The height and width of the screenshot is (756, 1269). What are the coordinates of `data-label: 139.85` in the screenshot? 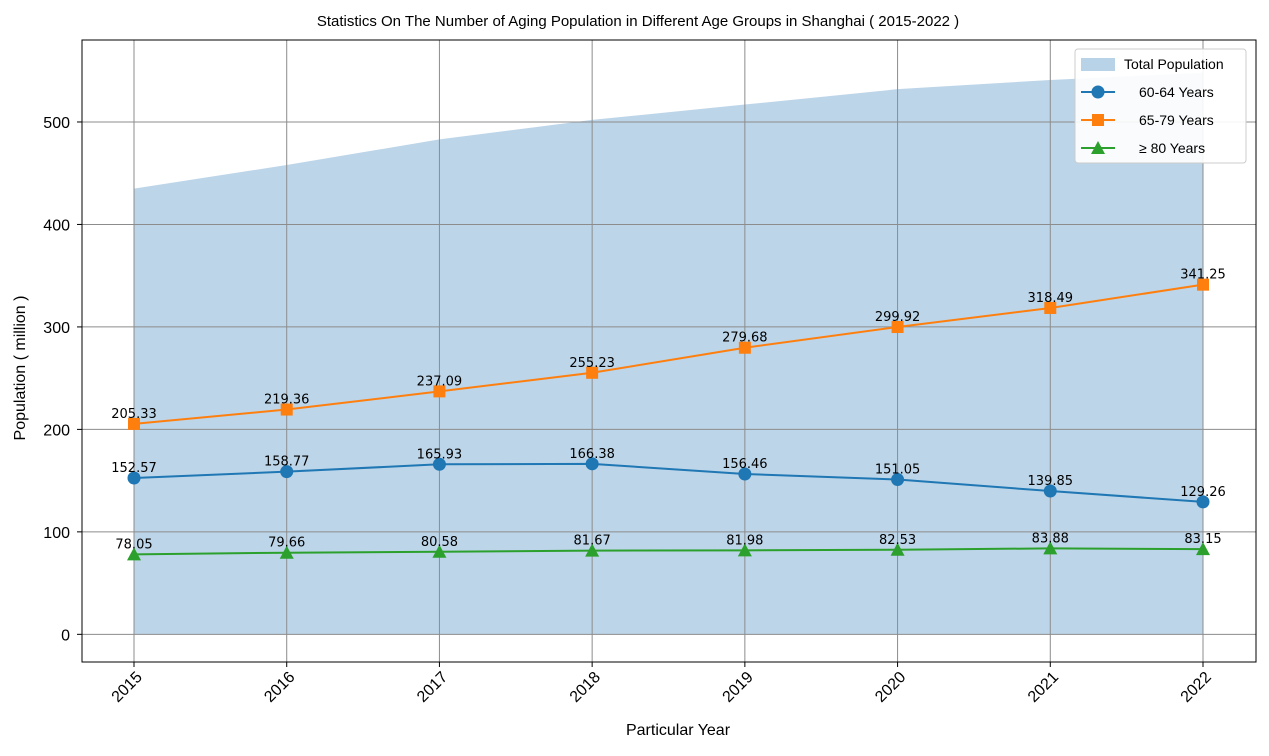 It's located at (1051, 481).